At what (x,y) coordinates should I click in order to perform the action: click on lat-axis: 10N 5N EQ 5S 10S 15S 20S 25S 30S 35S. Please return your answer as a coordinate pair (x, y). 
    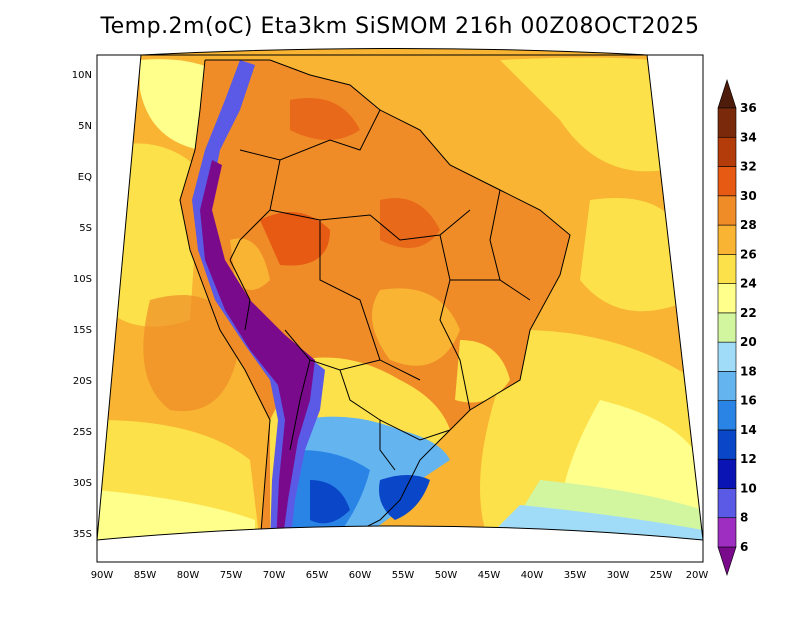
    Looking at the image, I should click on (82, 305).